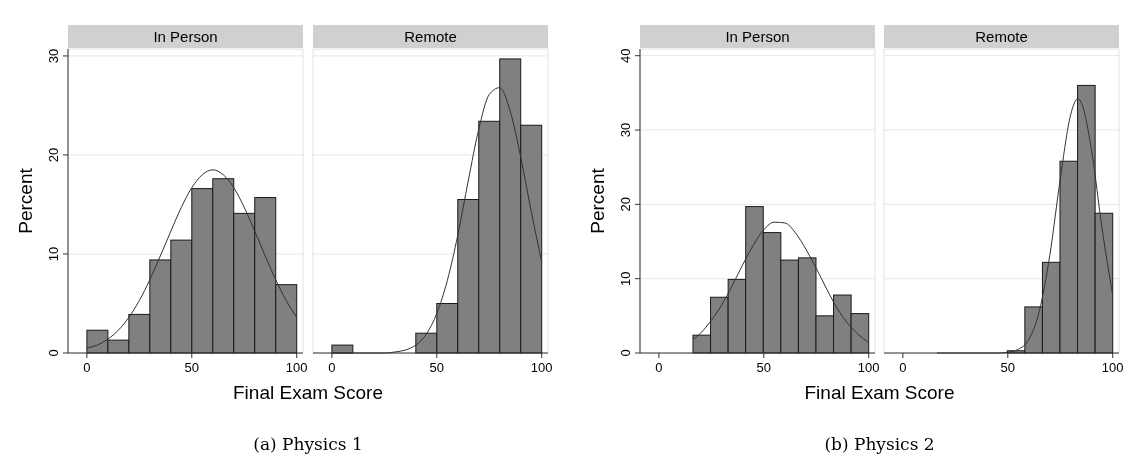 The image size is (1135, 471). I want to click on y-tick-label: 40, so click(625, 55).